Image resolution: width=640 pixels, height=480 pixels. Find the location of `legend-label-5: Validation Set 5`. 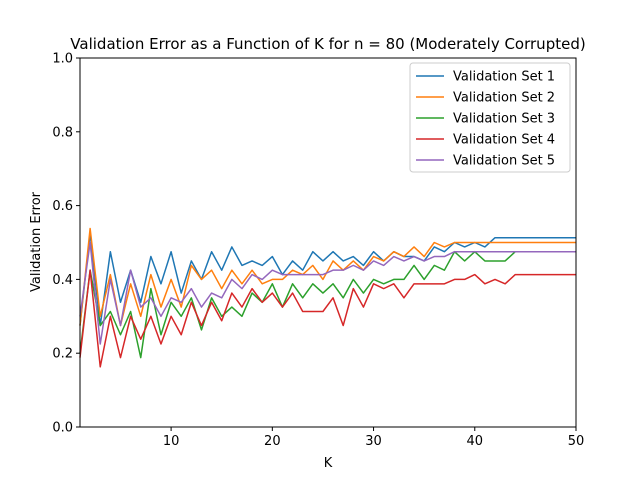

legend-label-5: Validation Set 5 is located at coordinates (504, 161).